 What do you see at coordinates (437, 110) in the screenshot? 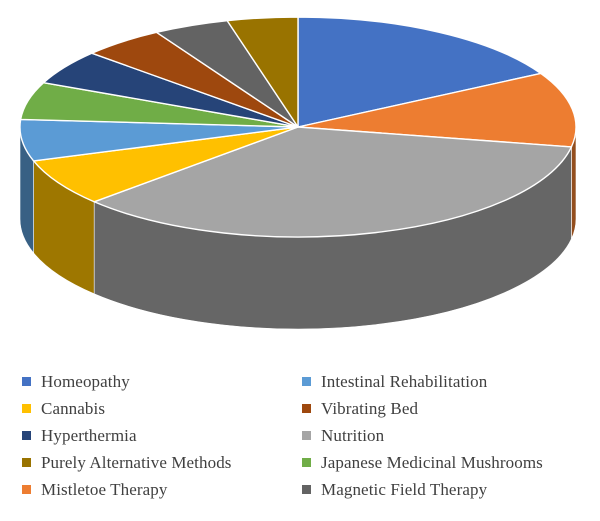
I see `pie-slice-mistletoe-therapy` at bounding box center [437, 110].